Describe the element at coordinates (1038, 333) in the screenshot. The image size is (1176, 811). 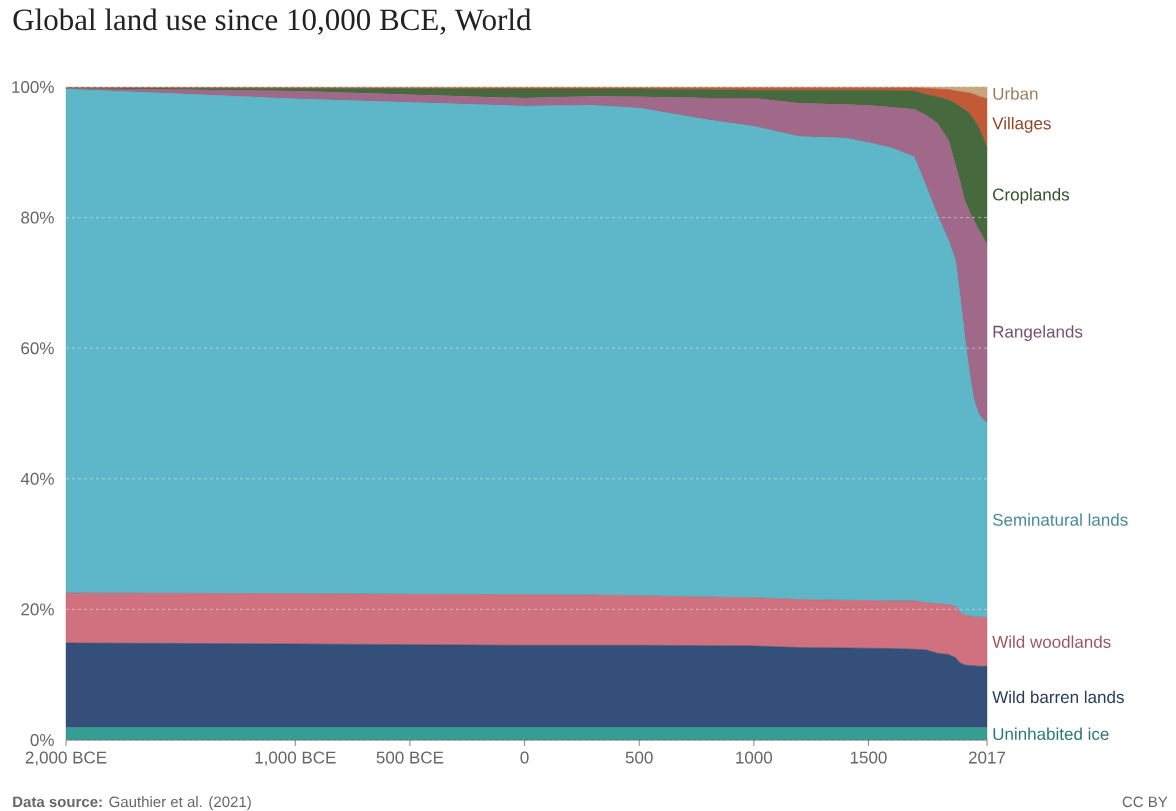
I see `series-label: Rangelands` at that location.